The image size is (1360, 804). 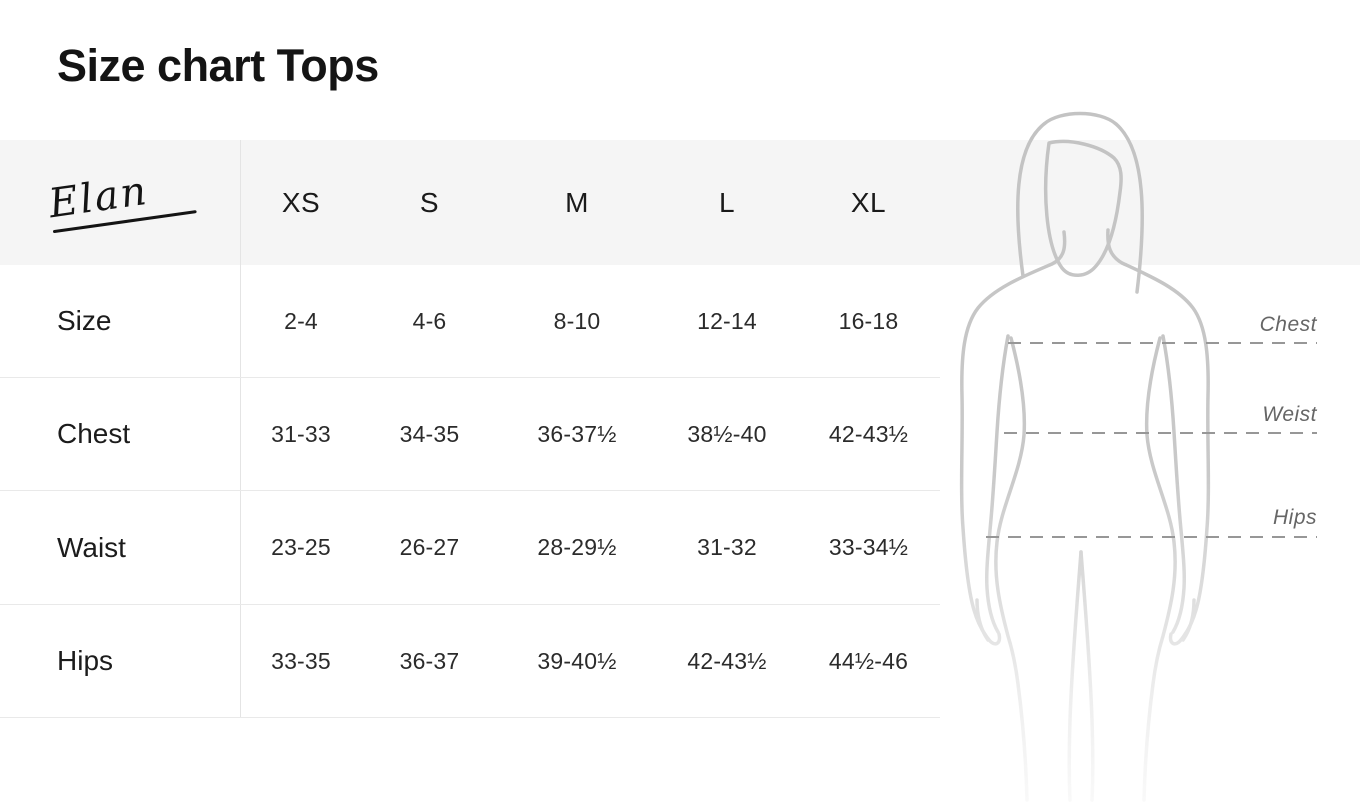 I want to click on column-header-xs: XS, so click(x=301, y=202).